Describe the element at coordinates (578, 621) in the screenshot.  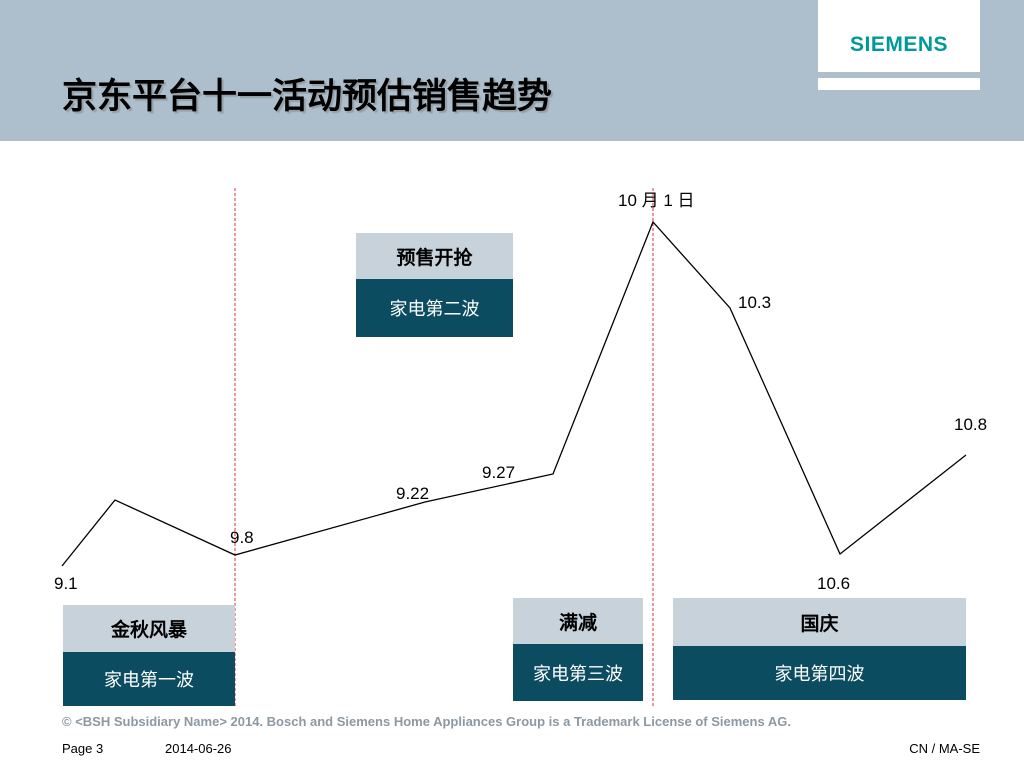
I see `event-box-manjian-title: 满减` at that location.